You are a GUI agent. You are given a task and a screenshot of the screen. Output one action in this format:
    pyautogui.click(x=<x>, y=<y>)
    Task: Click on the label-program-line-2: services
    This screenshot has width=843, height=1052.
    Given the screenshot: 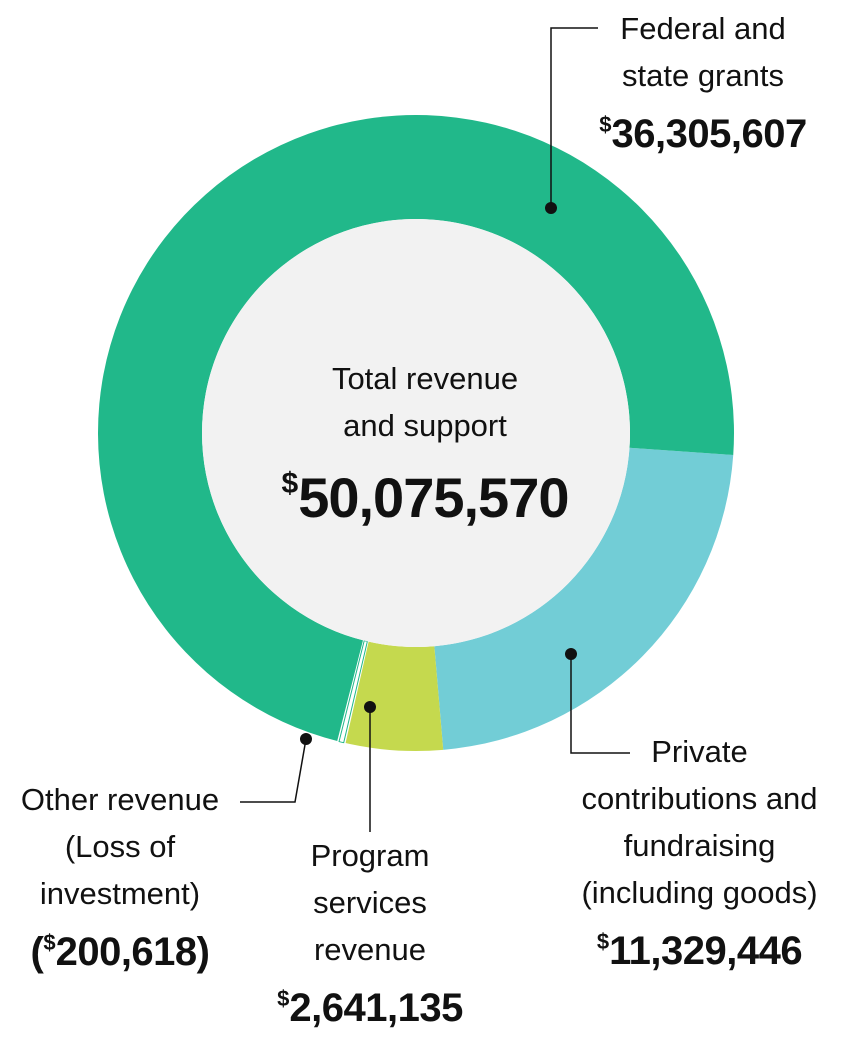 What is the action you would take?
    pyautogui.click(x=370, y=902)
    